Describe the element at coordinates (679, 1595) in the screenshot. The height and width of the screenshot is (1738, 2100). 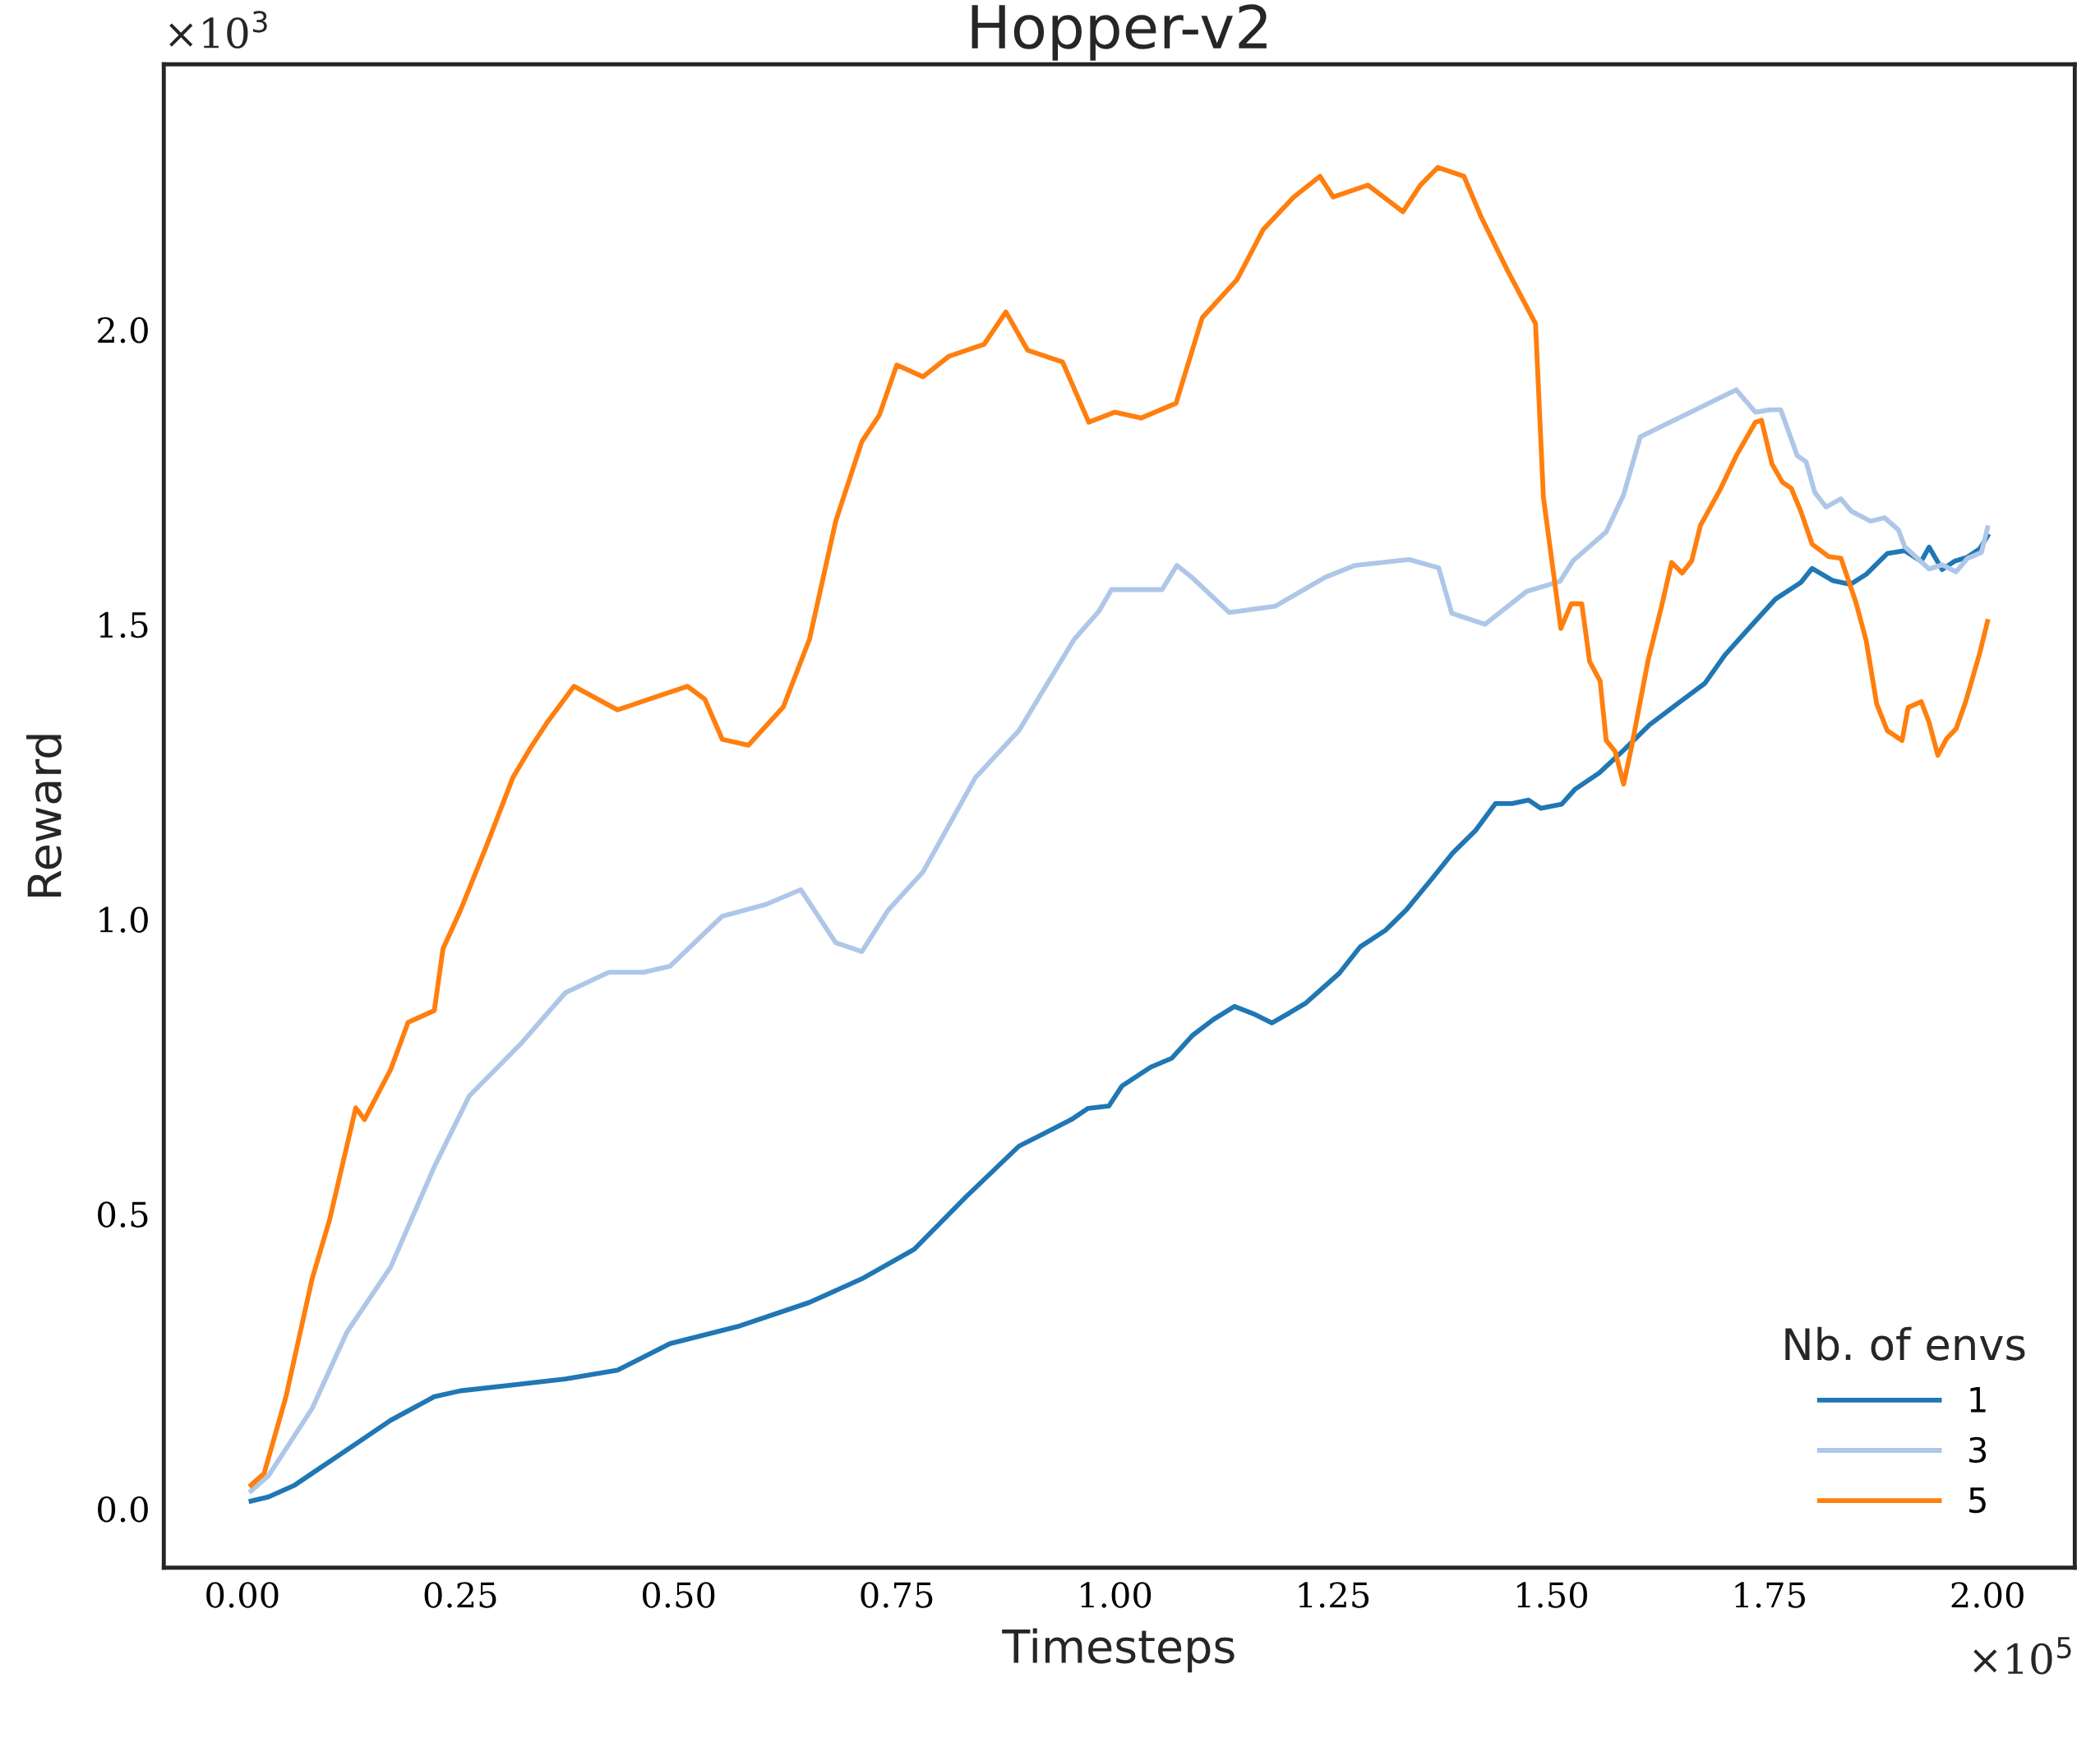
I see `x-tick-label: 0.50` at that location.